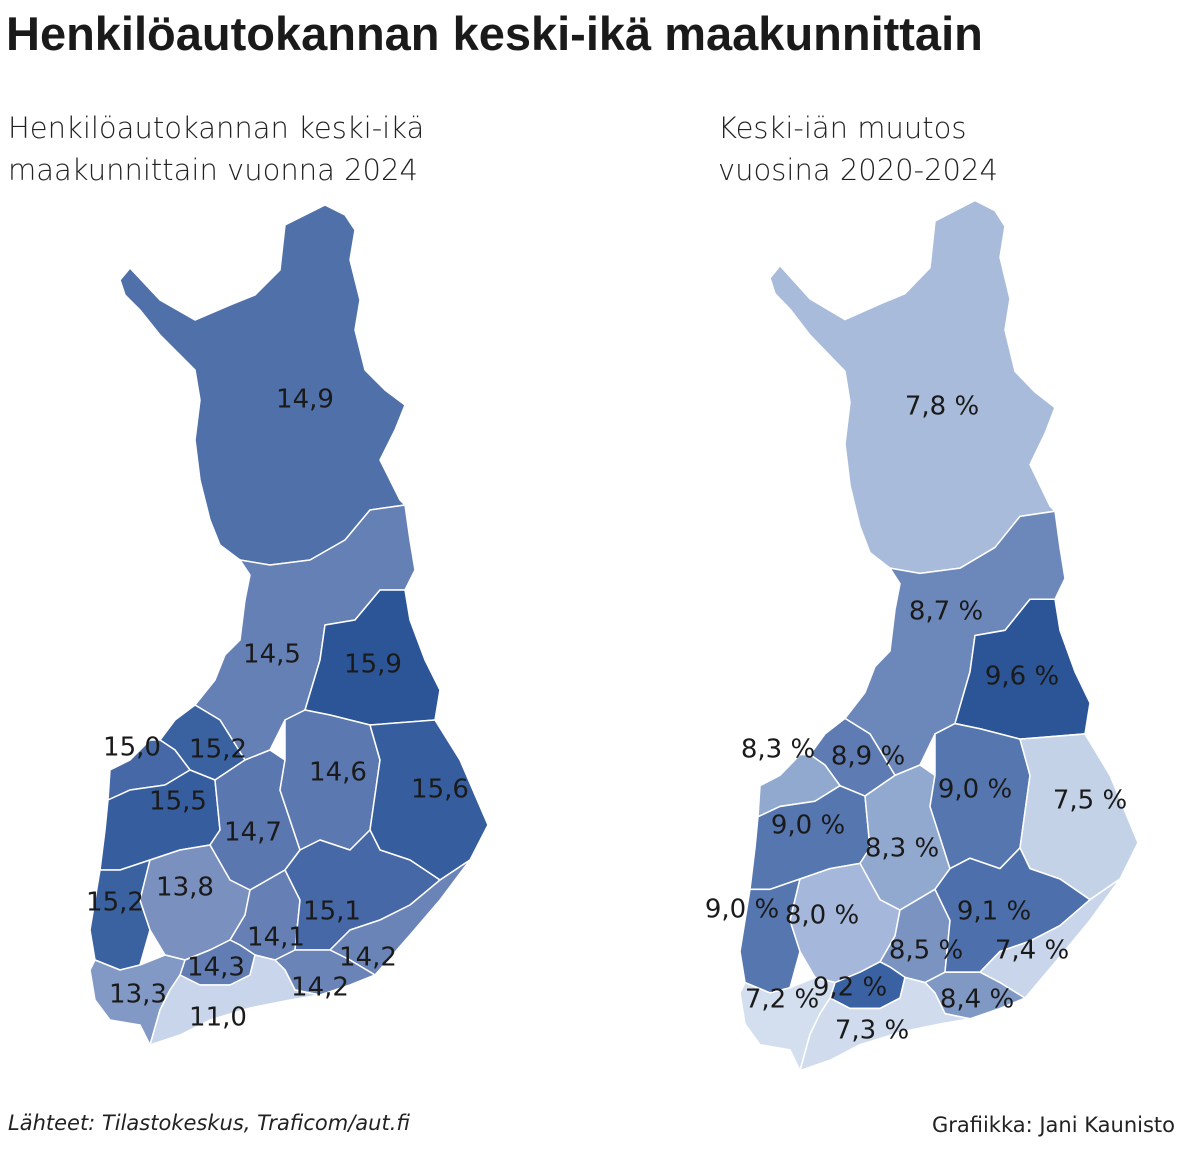  What do you see at coordinates (272, 655) in the screenshot?
I see `region-label: 14,5` at bounding box center [272, 655].